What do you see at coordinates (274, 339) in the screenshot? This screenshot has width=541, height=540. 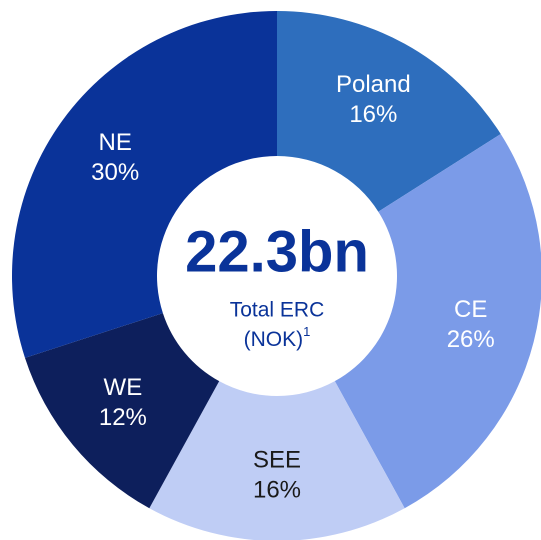 I see `center-line: (NOK)` at bounding box center [274, 339].